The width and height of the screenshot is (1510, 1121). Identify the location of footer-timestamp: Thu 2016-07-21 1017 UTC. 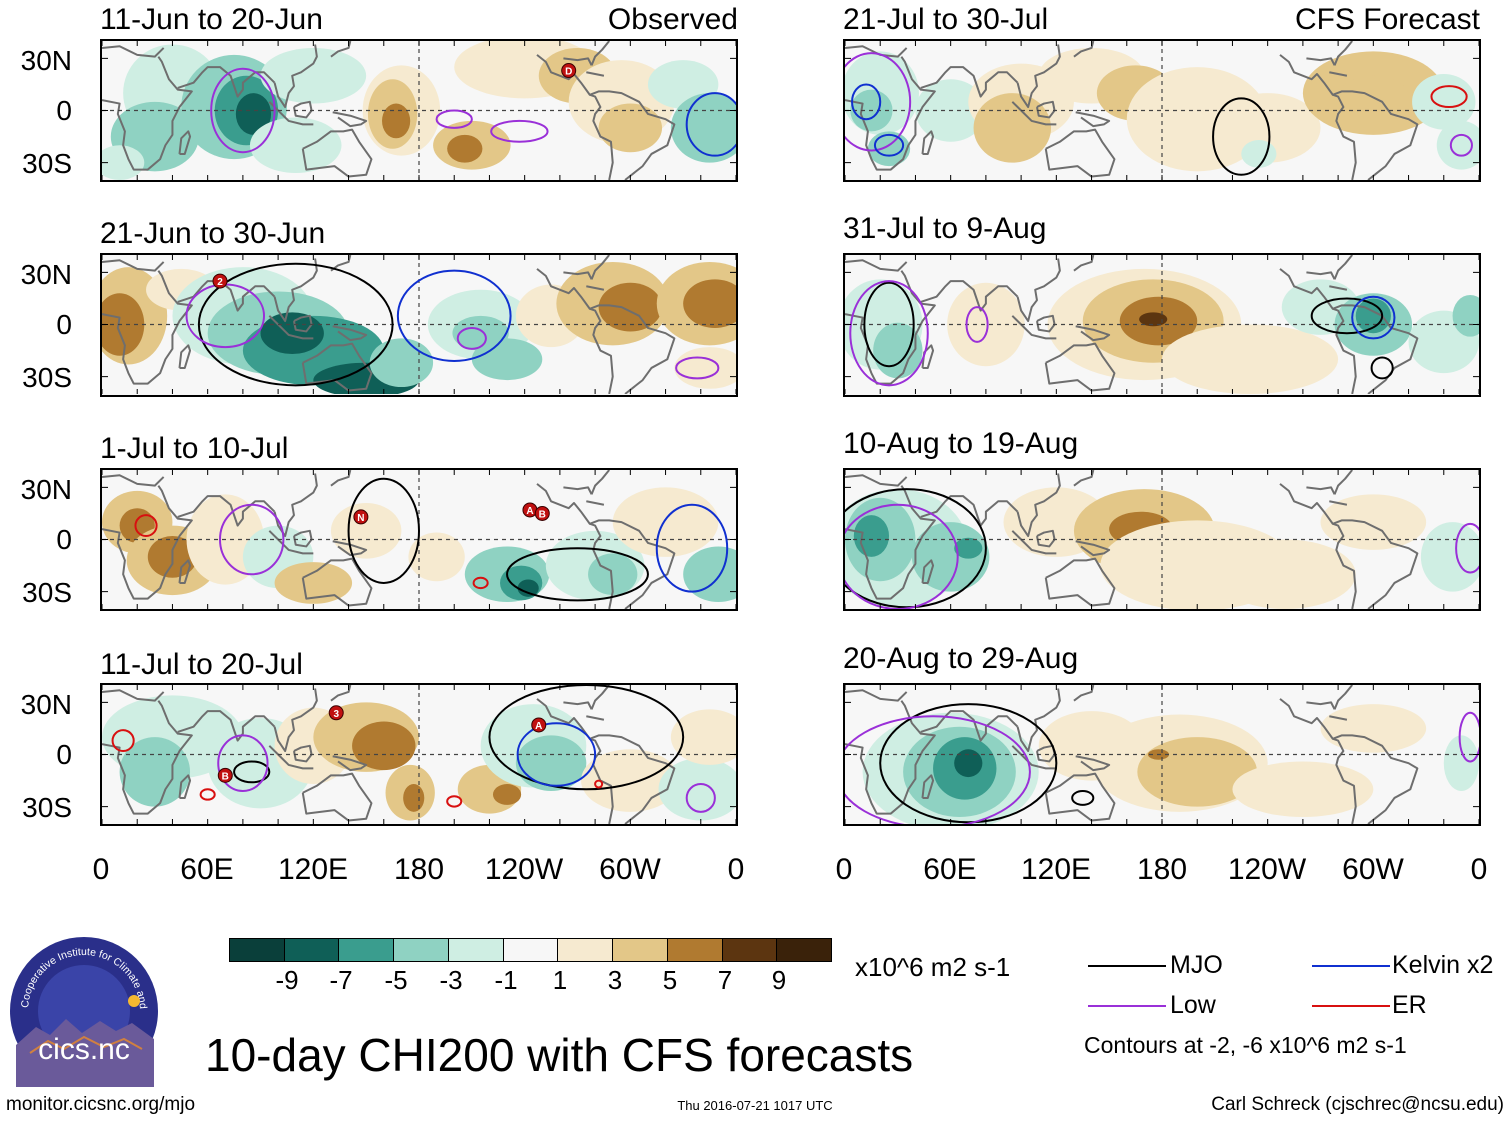
(755, 1105).